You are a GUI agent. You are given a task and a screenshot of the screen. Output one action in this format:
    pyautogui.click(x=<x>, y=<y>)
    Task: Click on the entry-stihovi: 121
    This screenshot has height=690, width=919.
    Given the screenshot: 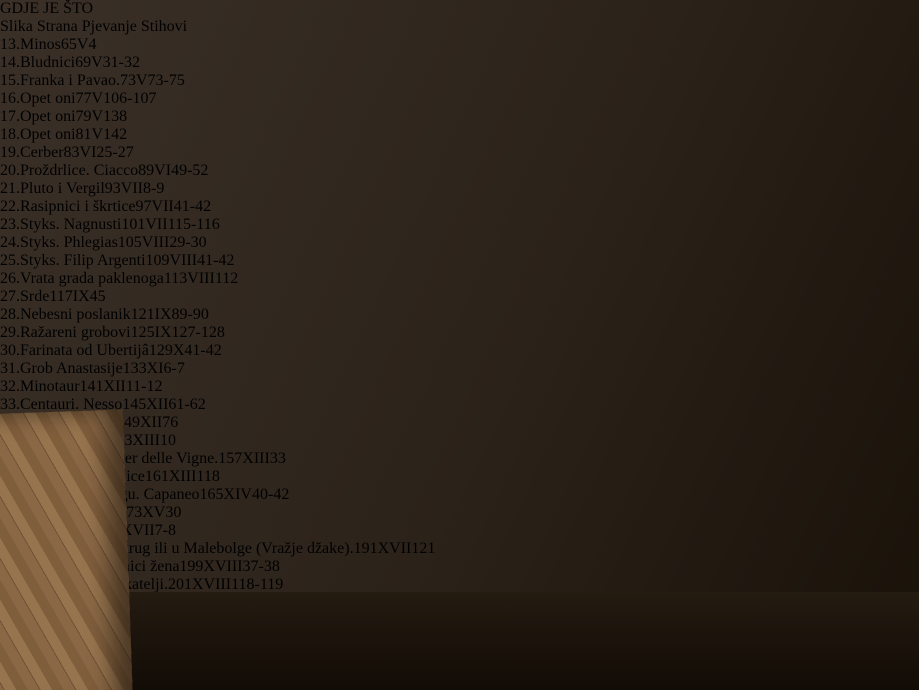 What is the action you would take?
    pyautogui.click(x=423, y=548)
    